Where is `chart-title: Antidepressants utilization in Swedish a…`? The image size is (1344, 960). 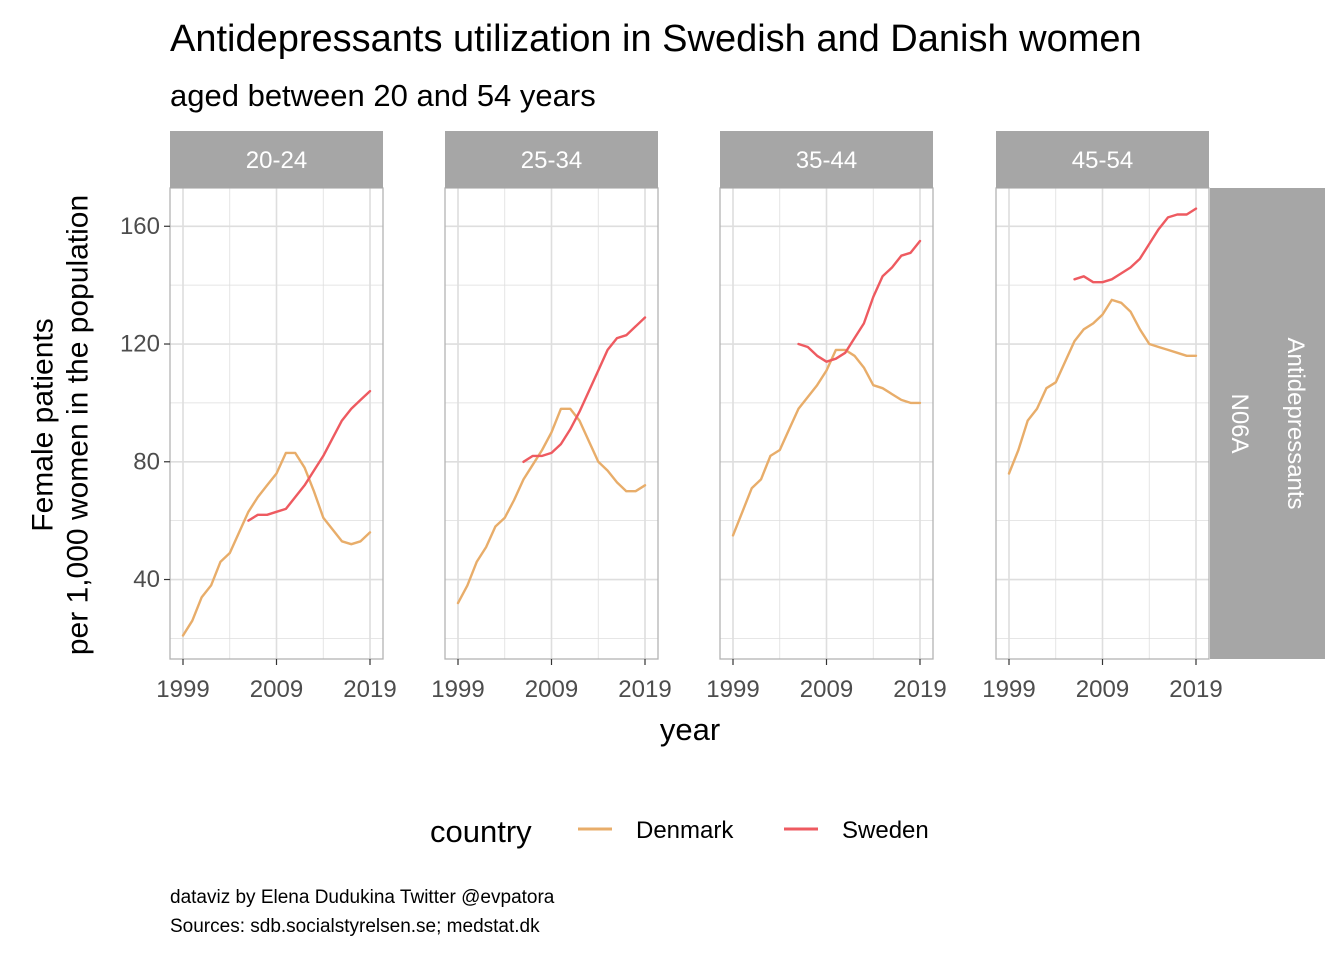
chart-title: Antidepressants utilization in Swedish a… is located at coordinates (656, 39).